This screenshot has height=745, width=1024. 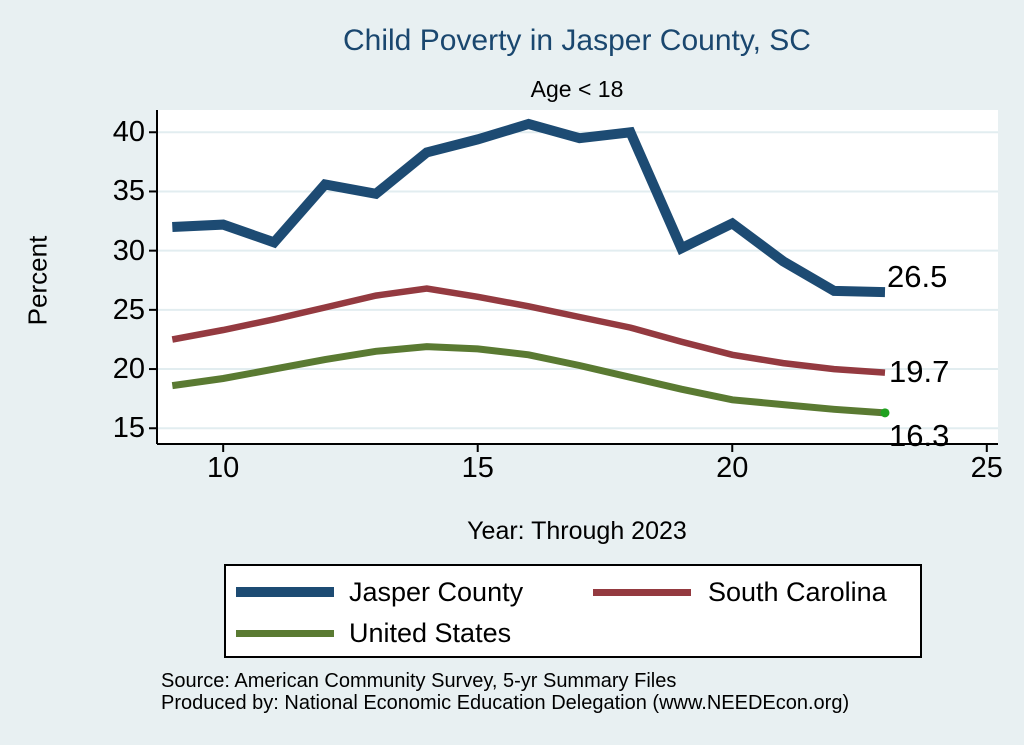 I want to click on legend-label-united-states: United States, so click(x=430, y=633).